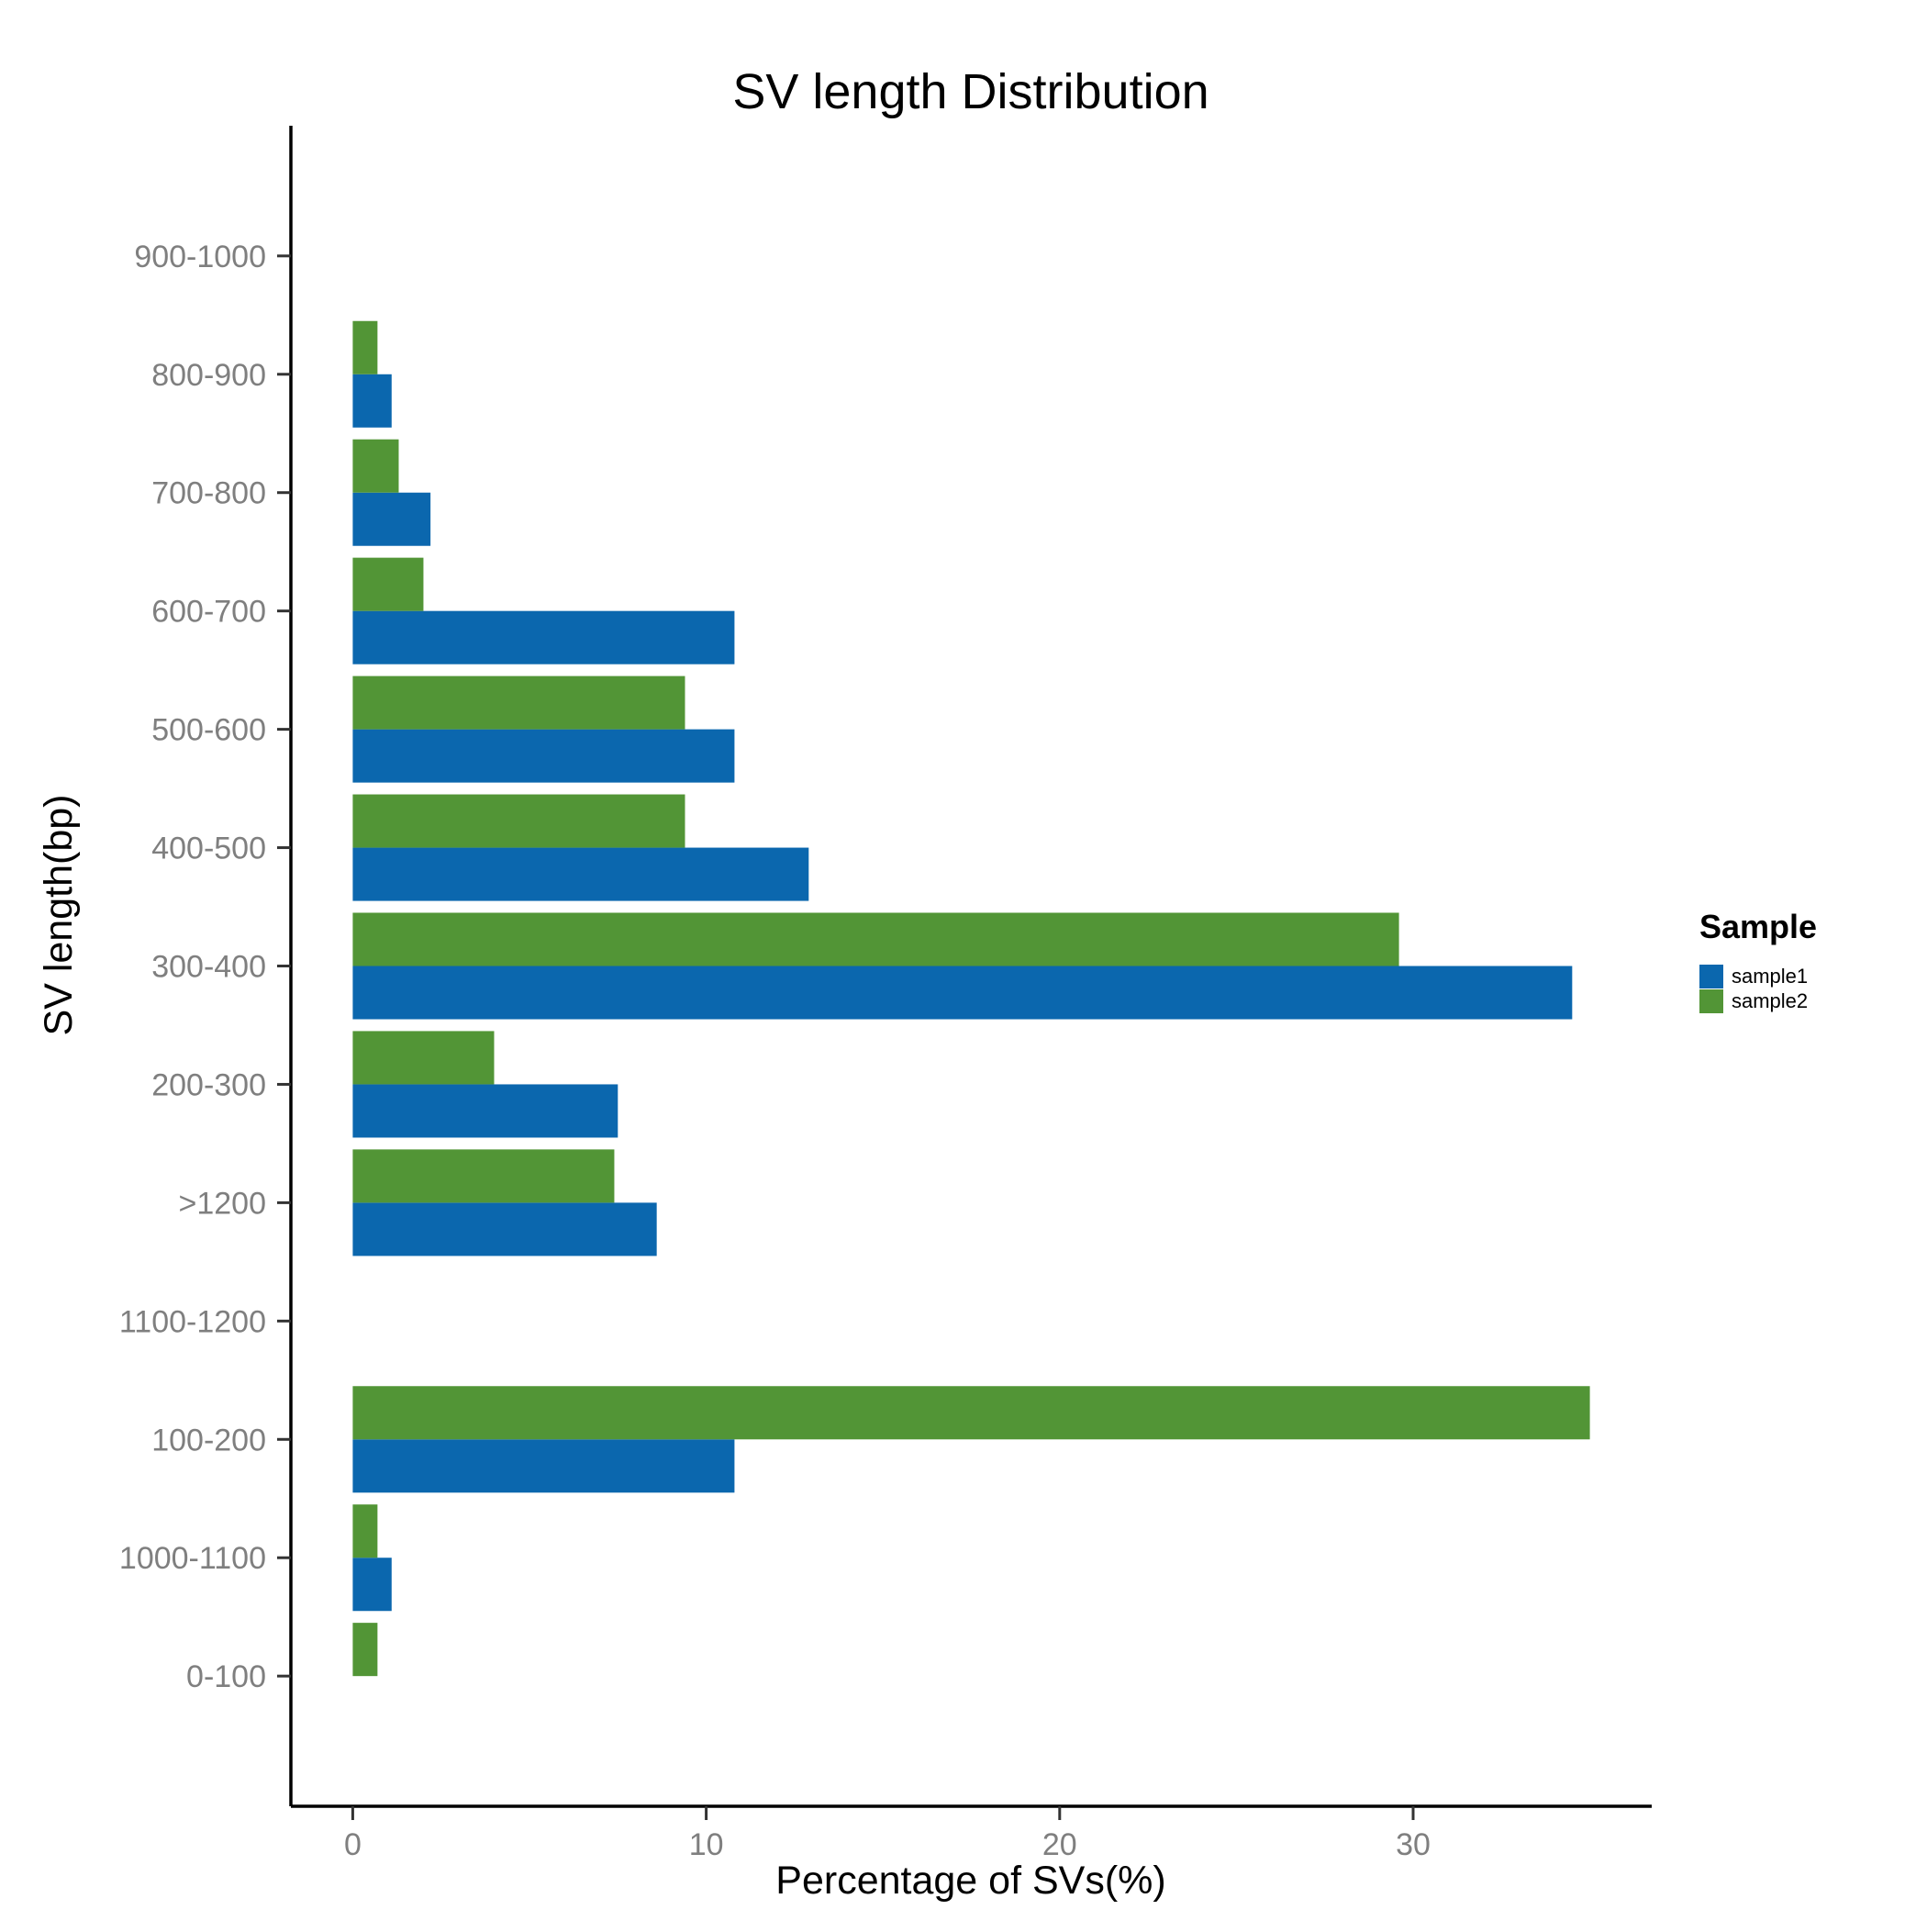 Image resolution: width=1927 pixels, height=1932 pixels. I want to click on x-tick-label-1: 10, so click(706, 1844).